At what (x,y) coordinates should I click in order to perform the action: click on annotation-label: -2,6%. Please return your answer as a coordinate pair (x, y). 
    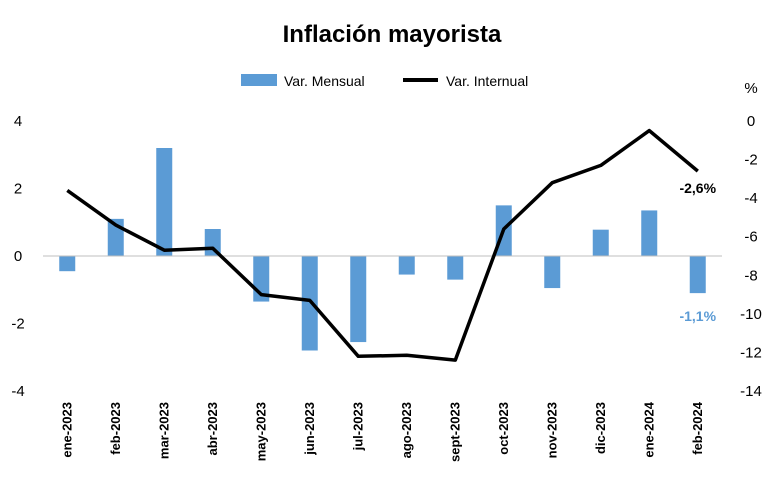
    Looking at the image, I should click on (697, 188).